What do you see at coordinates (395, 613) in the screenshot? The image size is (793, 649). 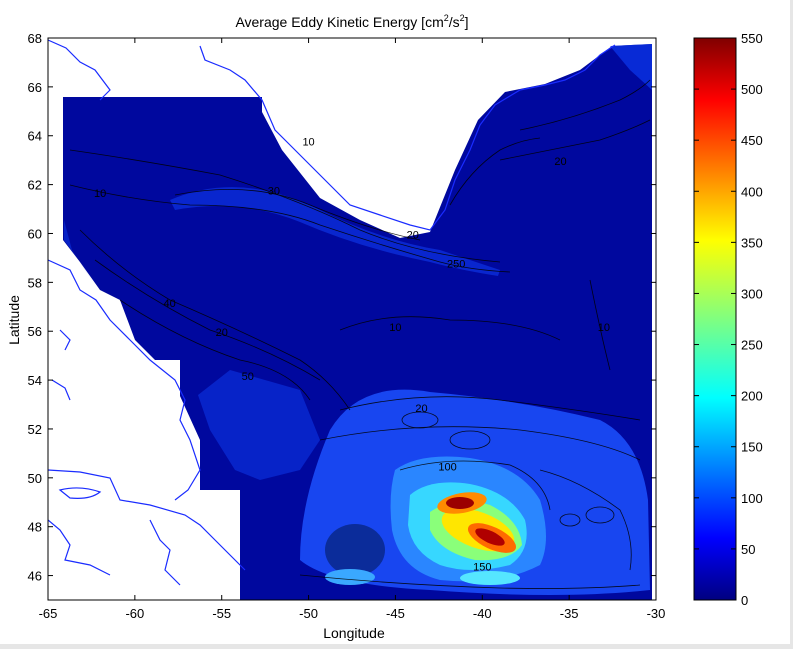 I see `x-tick-label: -45` at bounding box center [395, 613].